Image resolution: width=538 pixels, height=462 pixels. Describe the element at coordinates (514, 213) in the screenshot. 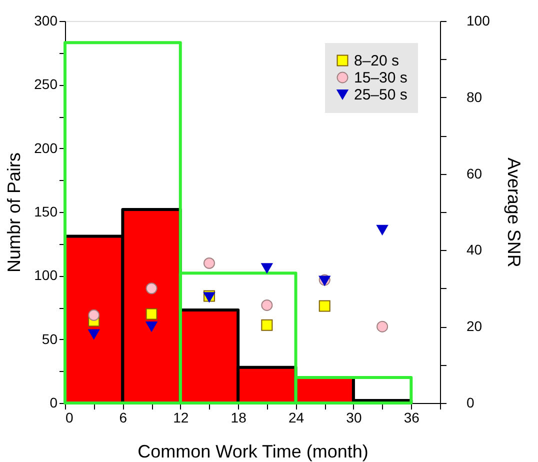

I see `y2-axis-title: Average SNR` at that location.